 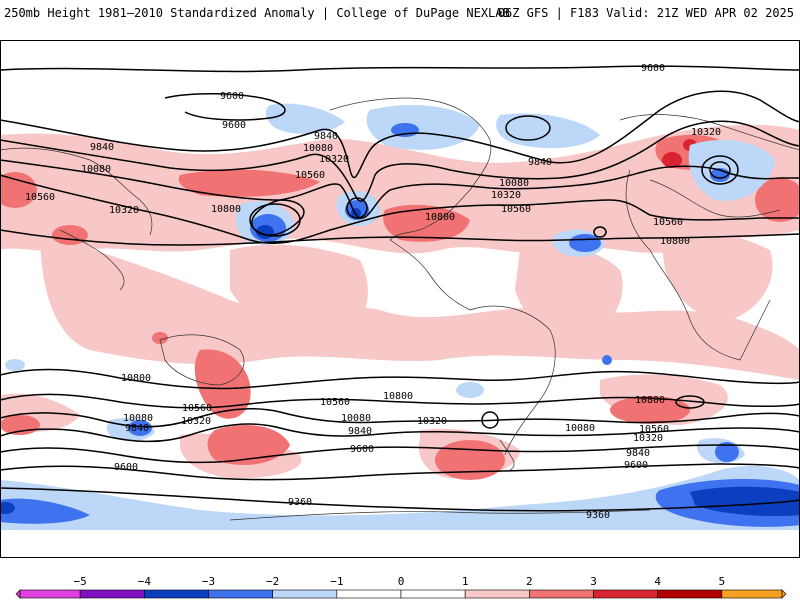 What do you see at coordinates (529, 581) in the screenshot?
I see `legend-tick-label: 2` at bounding box center [529, 581].